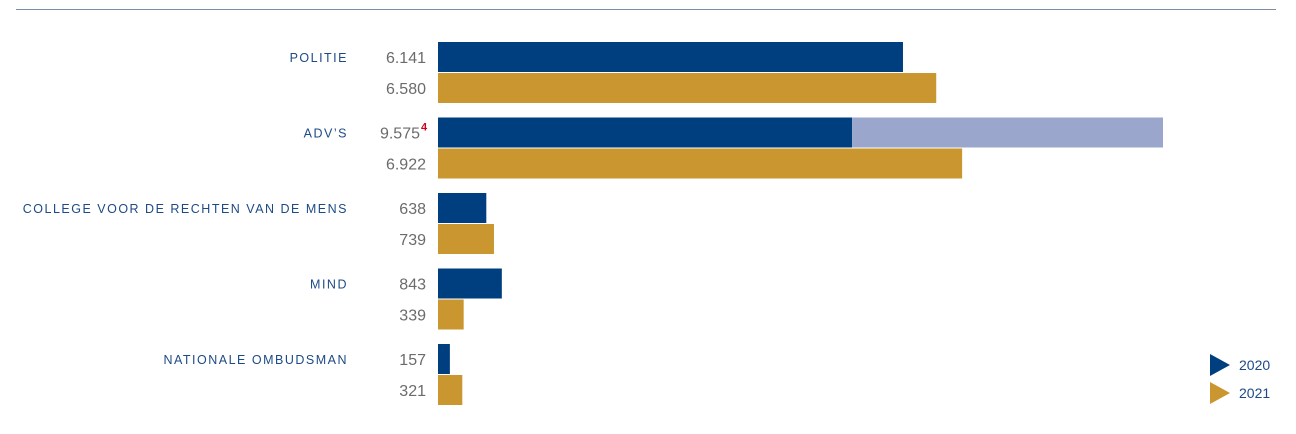 The width and height of the screenshot is (1296, 434). I want to click on category-label-politie: POLITIE, so click(319, 58).